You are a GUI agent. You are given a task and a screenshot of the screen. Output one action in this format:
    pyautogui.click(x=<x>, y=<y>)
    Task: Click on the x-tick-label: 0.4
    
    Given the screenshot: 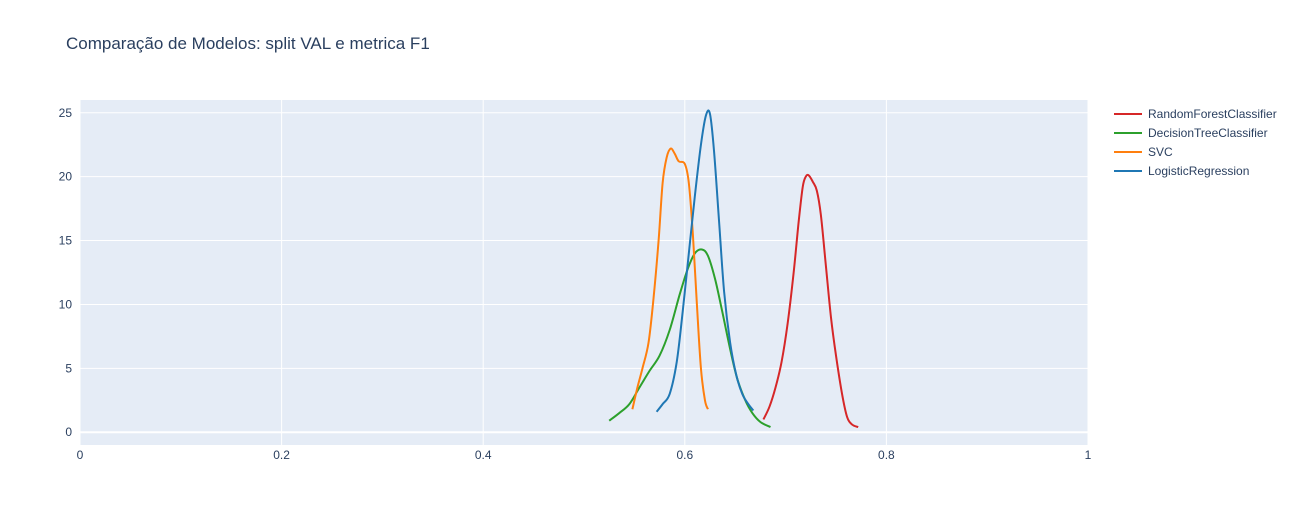 What is the action you would take?
    pyautogui.click(x=483, y=455)
    